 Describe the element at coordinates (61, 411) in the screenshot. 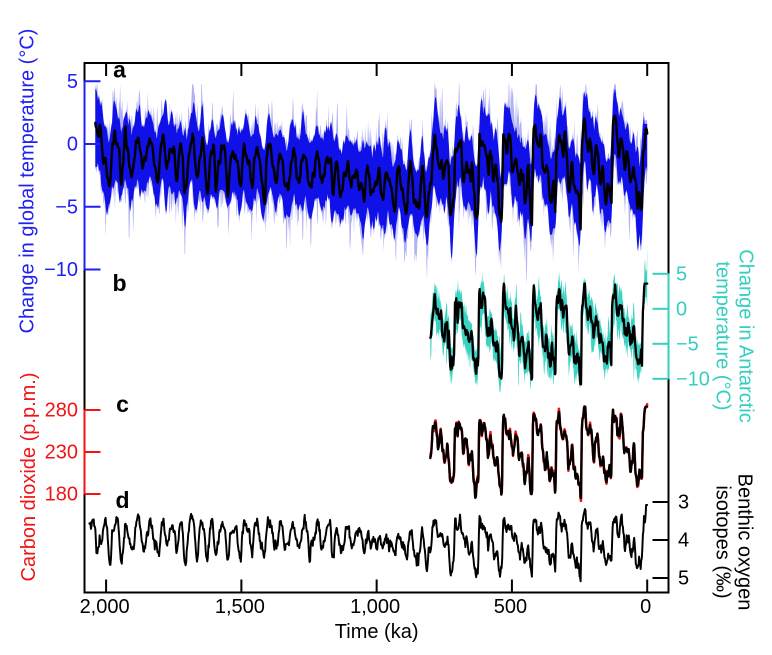

I see `svg-text: 280` at that location.